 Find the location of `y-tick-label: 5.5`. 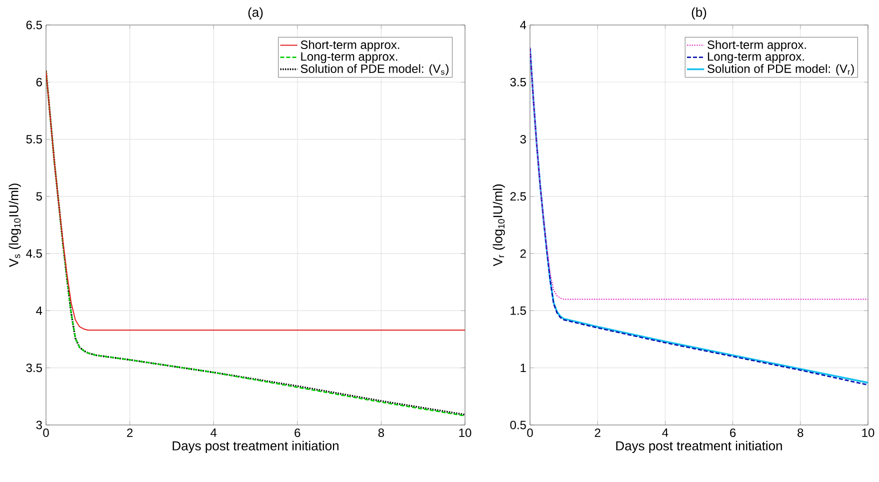

y-tick-label: 5.5 is located at coordinates (34, 139).